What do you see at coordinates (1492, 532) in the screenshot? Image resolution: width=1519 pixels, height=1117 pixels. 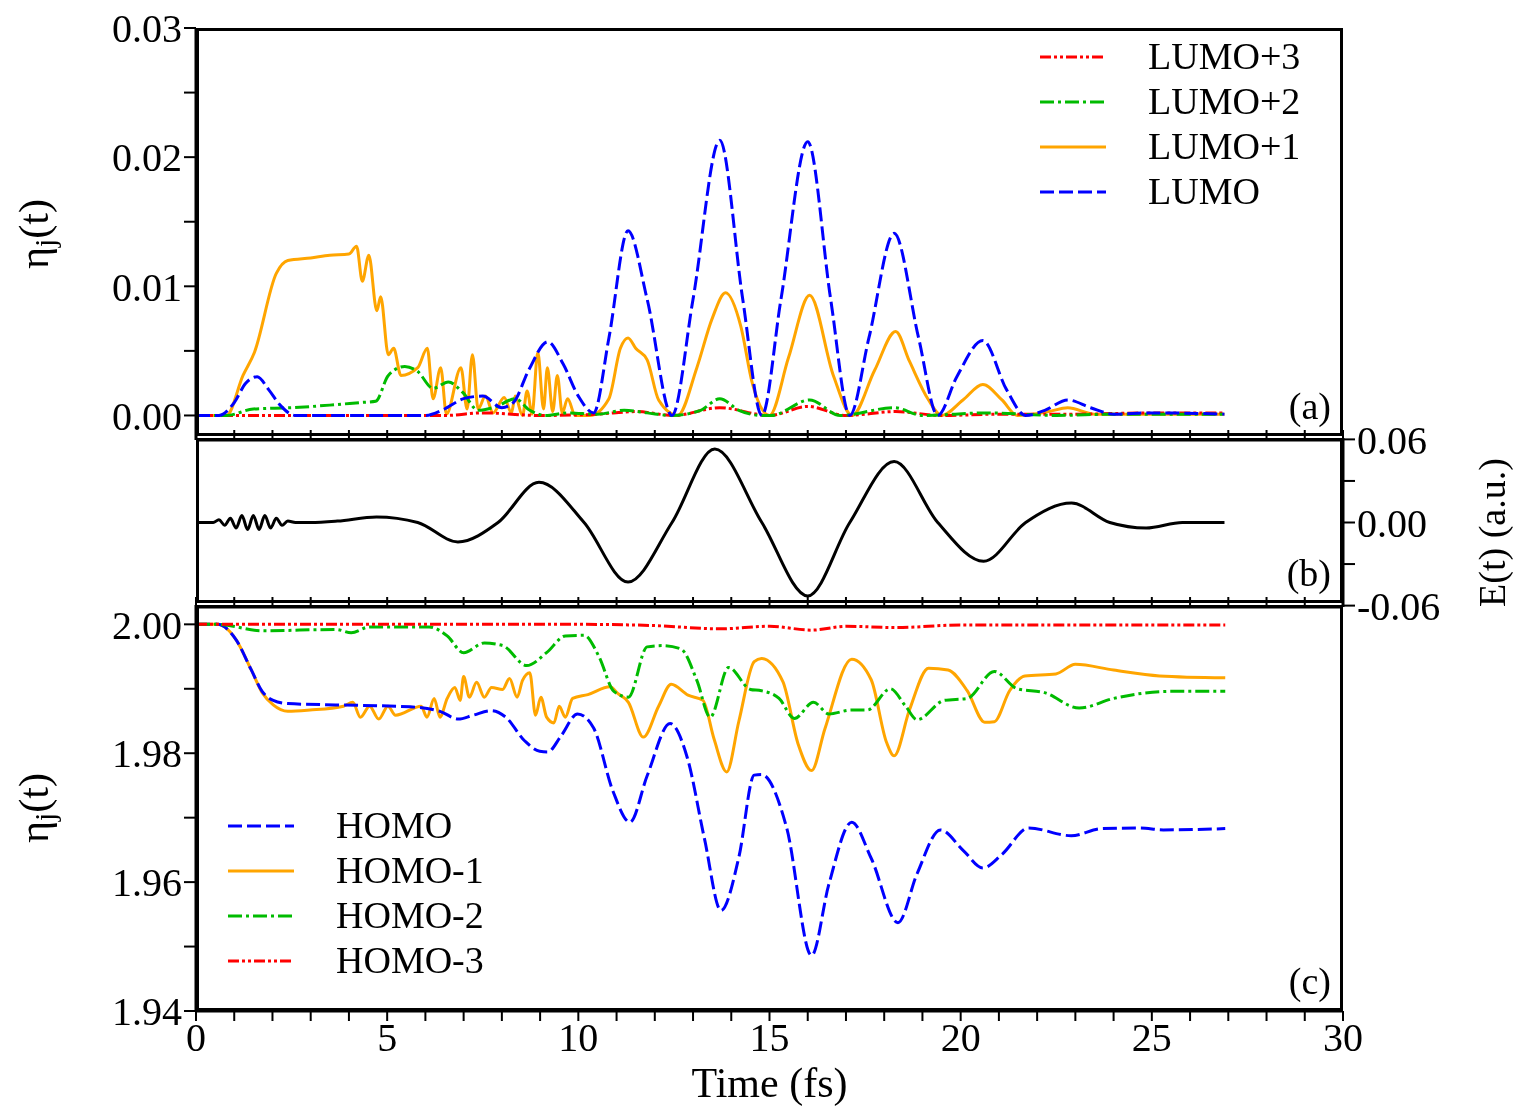 I see `y2-axis-title: E(t) (a.u.)` at bounding box center [1492, 532].